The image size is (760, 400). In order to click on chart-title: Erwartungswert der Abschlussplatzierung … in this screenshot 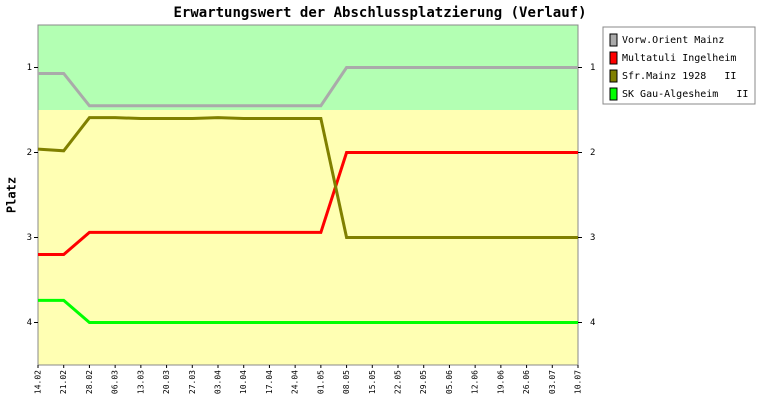, I will do `click(379, 13)`.